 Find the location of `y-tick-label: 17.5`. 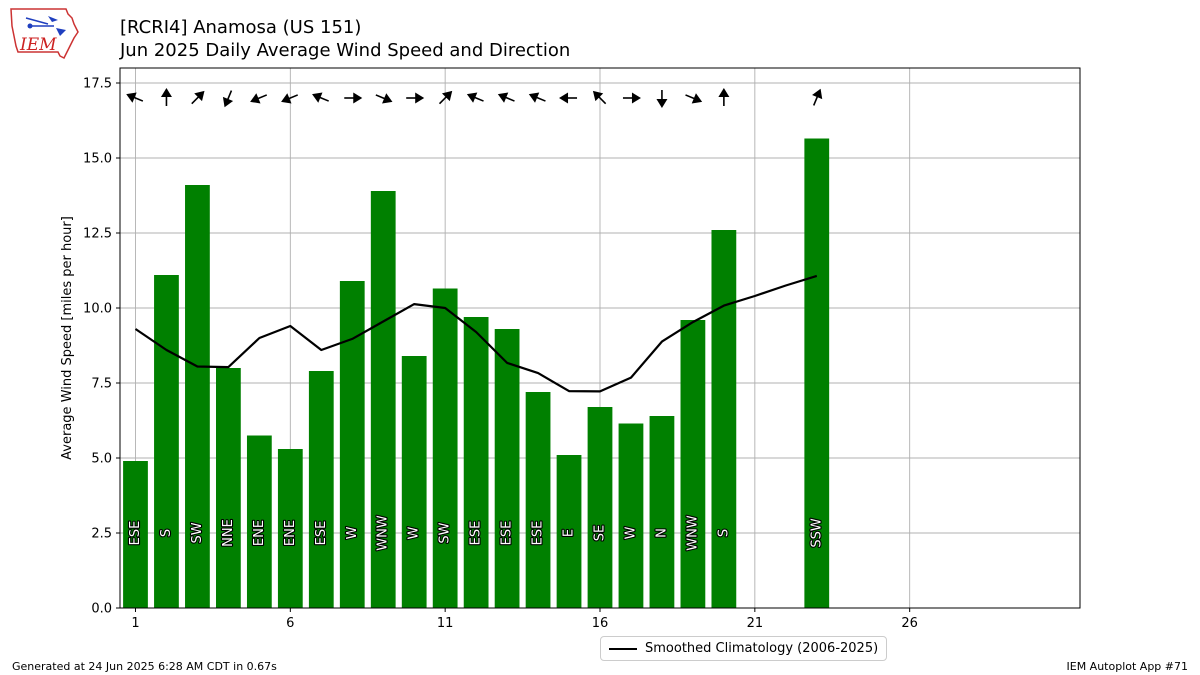

y-tick-label: 17.5 is located at coordinates (97, 84).